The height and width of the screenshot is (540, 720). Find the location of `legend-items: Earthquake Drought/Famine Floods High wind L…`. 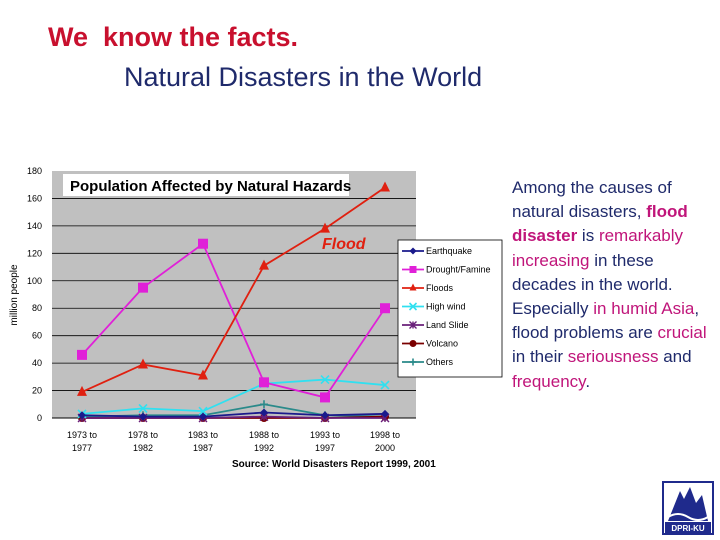

legend-items: Earthquake Drought/Famine Floods High wind L… is located at coordinates (446, 306).